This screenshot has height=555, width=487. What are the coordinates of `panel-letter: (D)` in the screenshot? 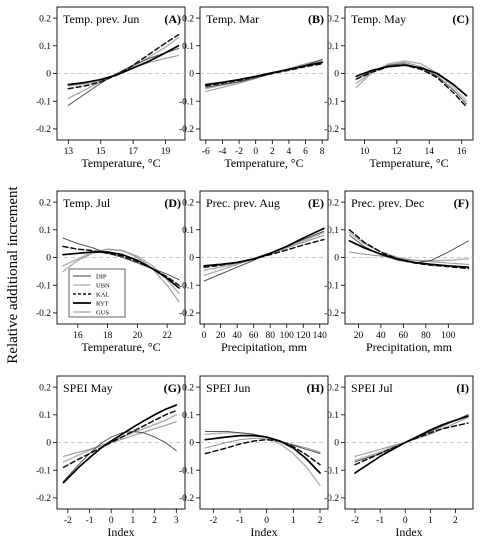 It's located at (172, 203).